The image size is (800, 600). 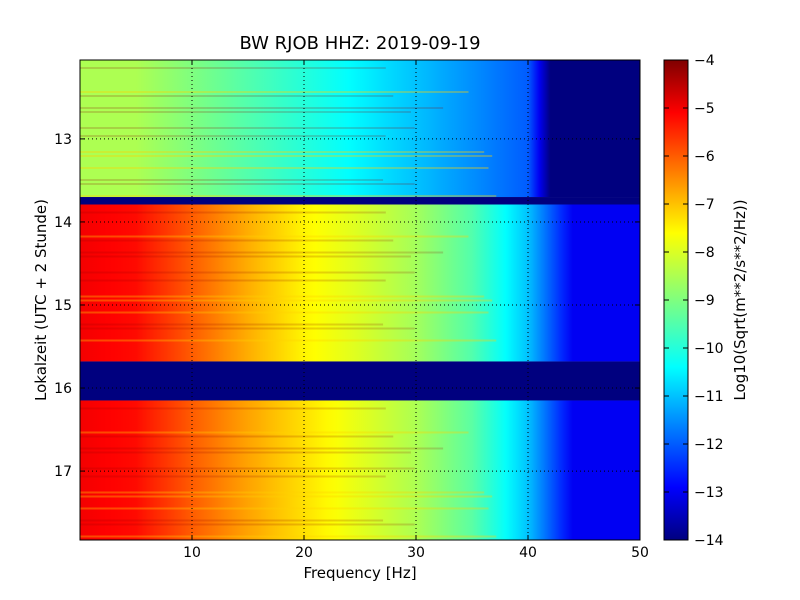 What do you see at coordinates (416, 553) in the screenshot?
I see `x-tick-label: 30` at bounding box center [416, 553].